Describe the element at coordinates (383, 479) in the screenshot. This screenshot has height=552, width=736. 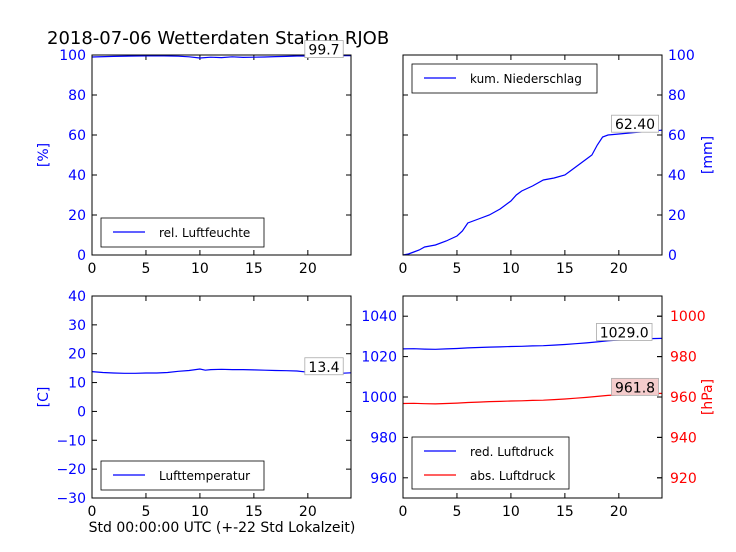
I see `y-tick-label: 960` at that location.